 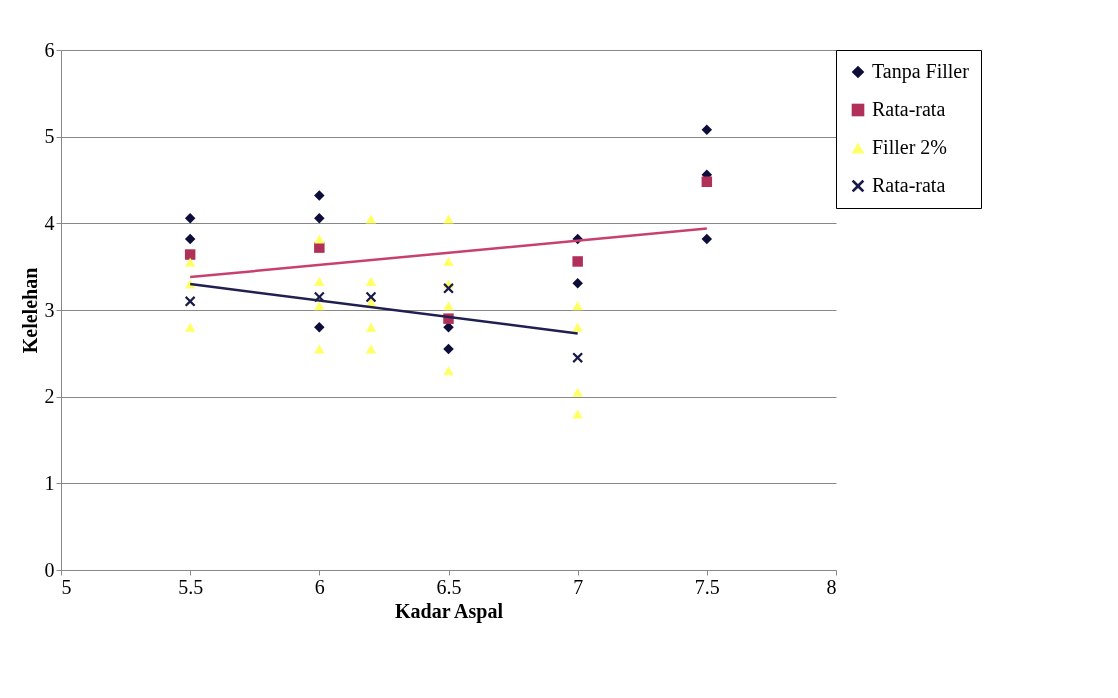 I want to click on legend-label: Tanpa Filler, so click(x=921, y=71).